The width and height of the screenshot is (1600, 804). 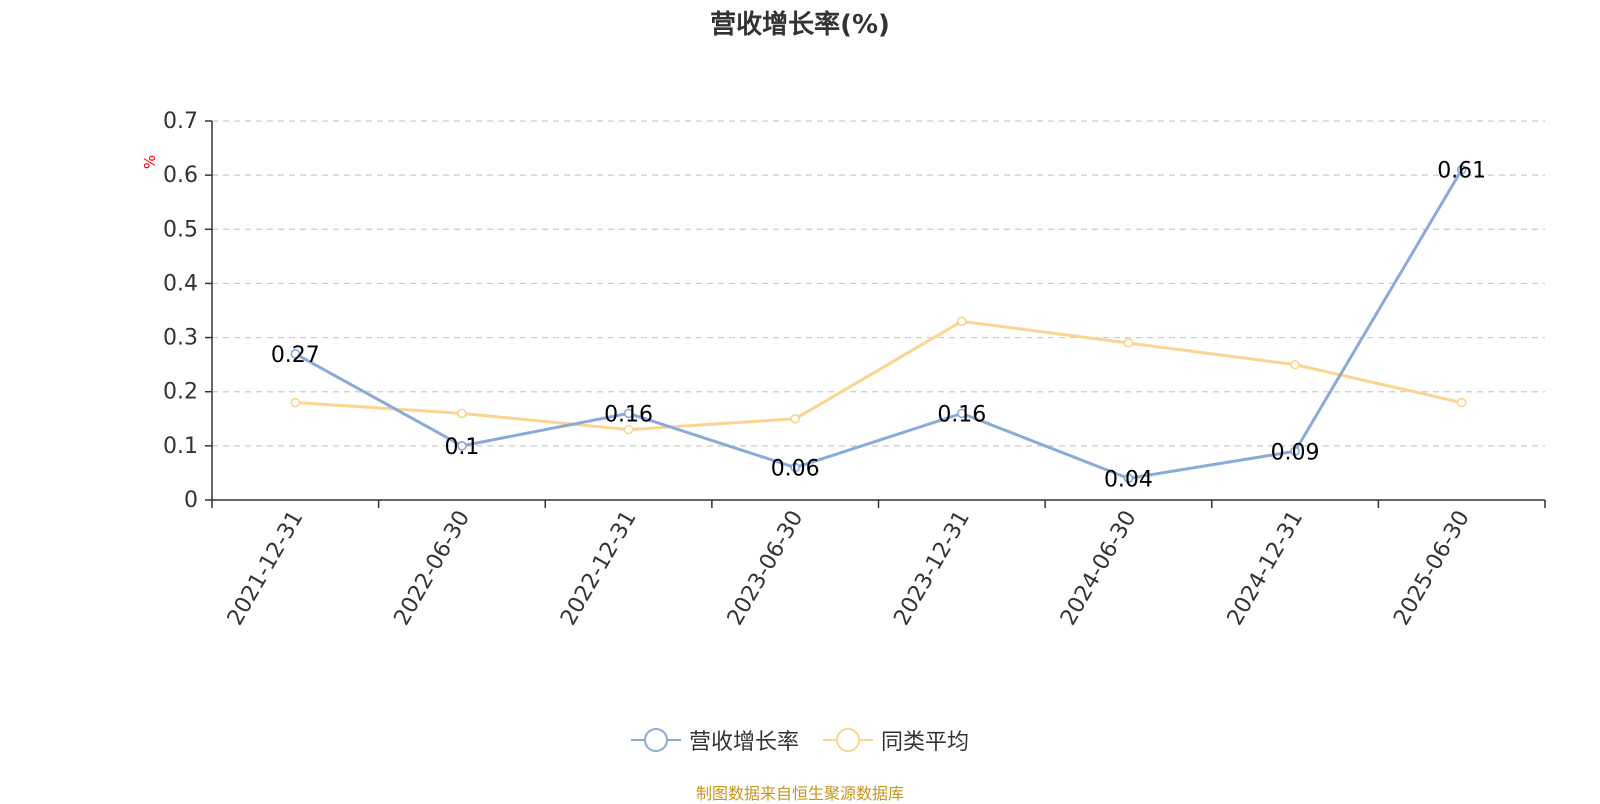 I want to click on y-axis-label: %, so click(x=150, y=162).